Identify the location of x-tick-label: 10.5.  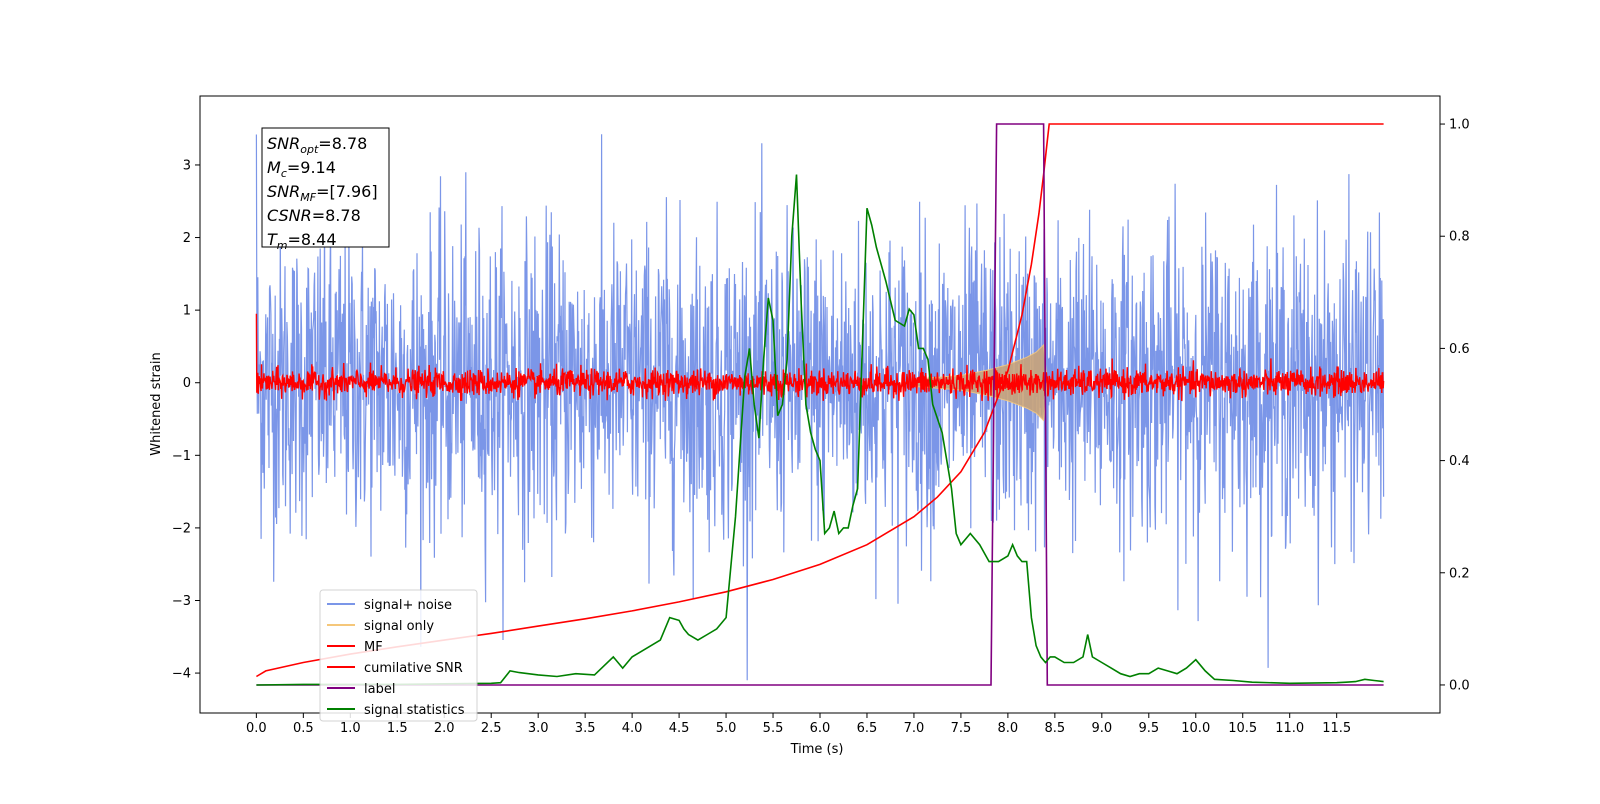
(1242, 728).